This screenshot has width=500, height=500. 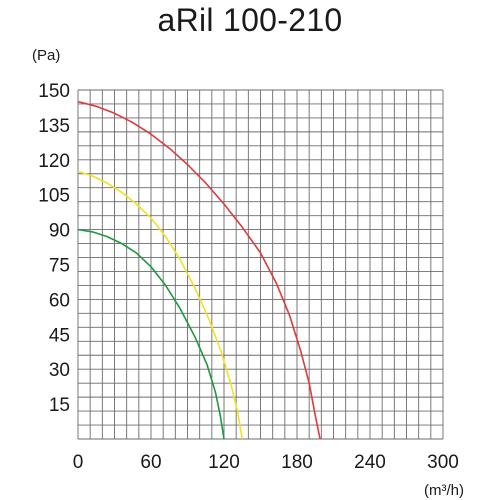 I want to click on y-axis-label: (Pa), so click(x=46, y=55).